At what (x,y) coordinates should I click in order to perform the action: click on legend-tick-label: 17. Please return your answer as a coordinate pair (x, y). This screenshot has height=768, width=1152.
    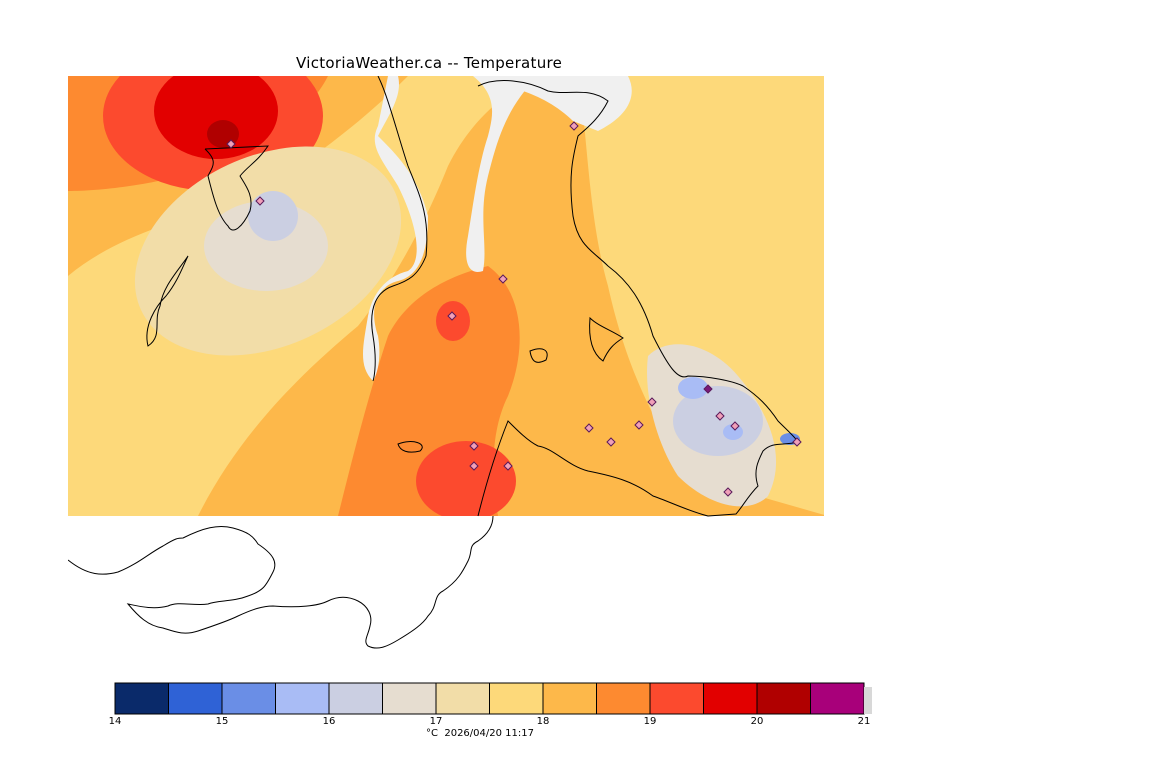
    Looking at the image, I should click on (436, 721).